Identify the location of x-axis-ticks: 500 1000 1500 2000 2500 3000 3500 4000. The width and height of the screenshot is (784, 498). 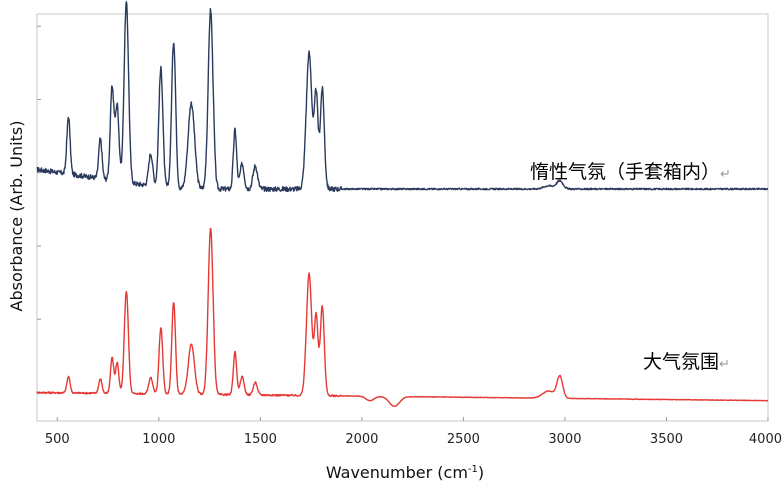
(413, 432).